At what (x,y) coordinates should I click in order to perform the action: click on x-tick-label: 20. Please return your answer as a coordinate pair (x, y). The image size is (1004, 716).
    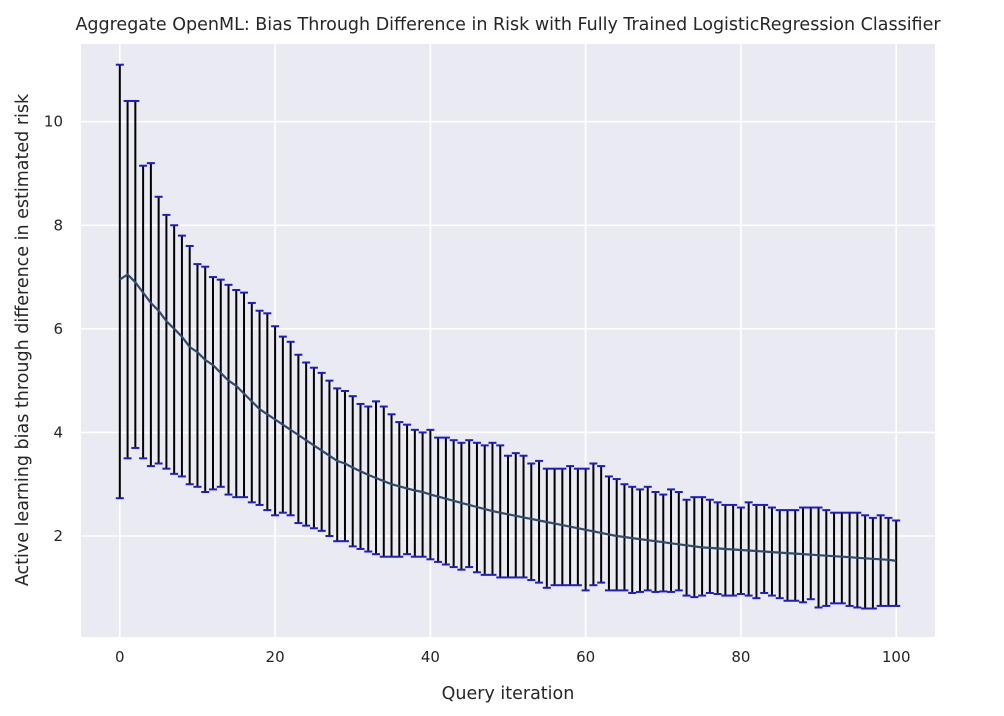
    Looking at the image, I should click on (275, 657).